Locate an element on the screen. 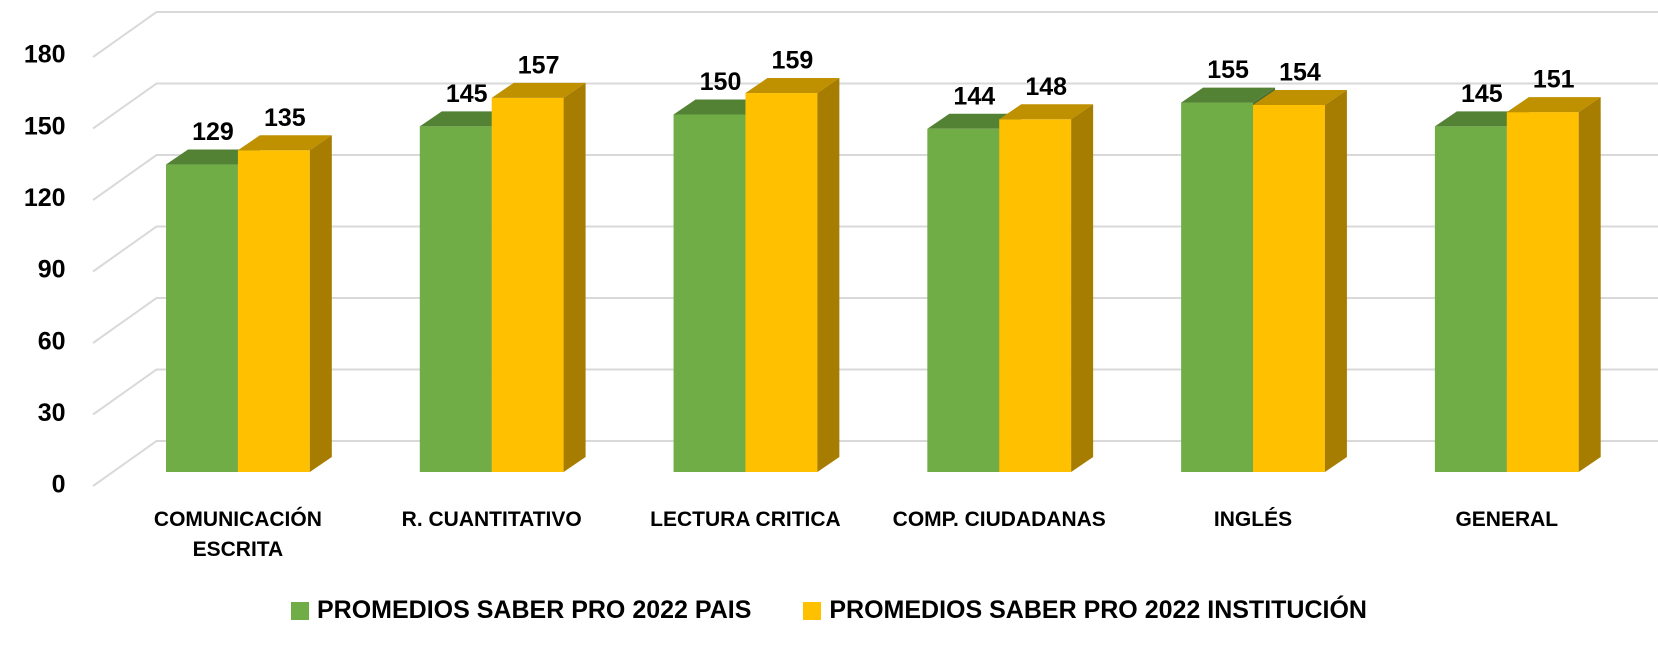 The image size is (1658, 662). x-tick-label: INGLÉS is located at coordinates (1253, 519).